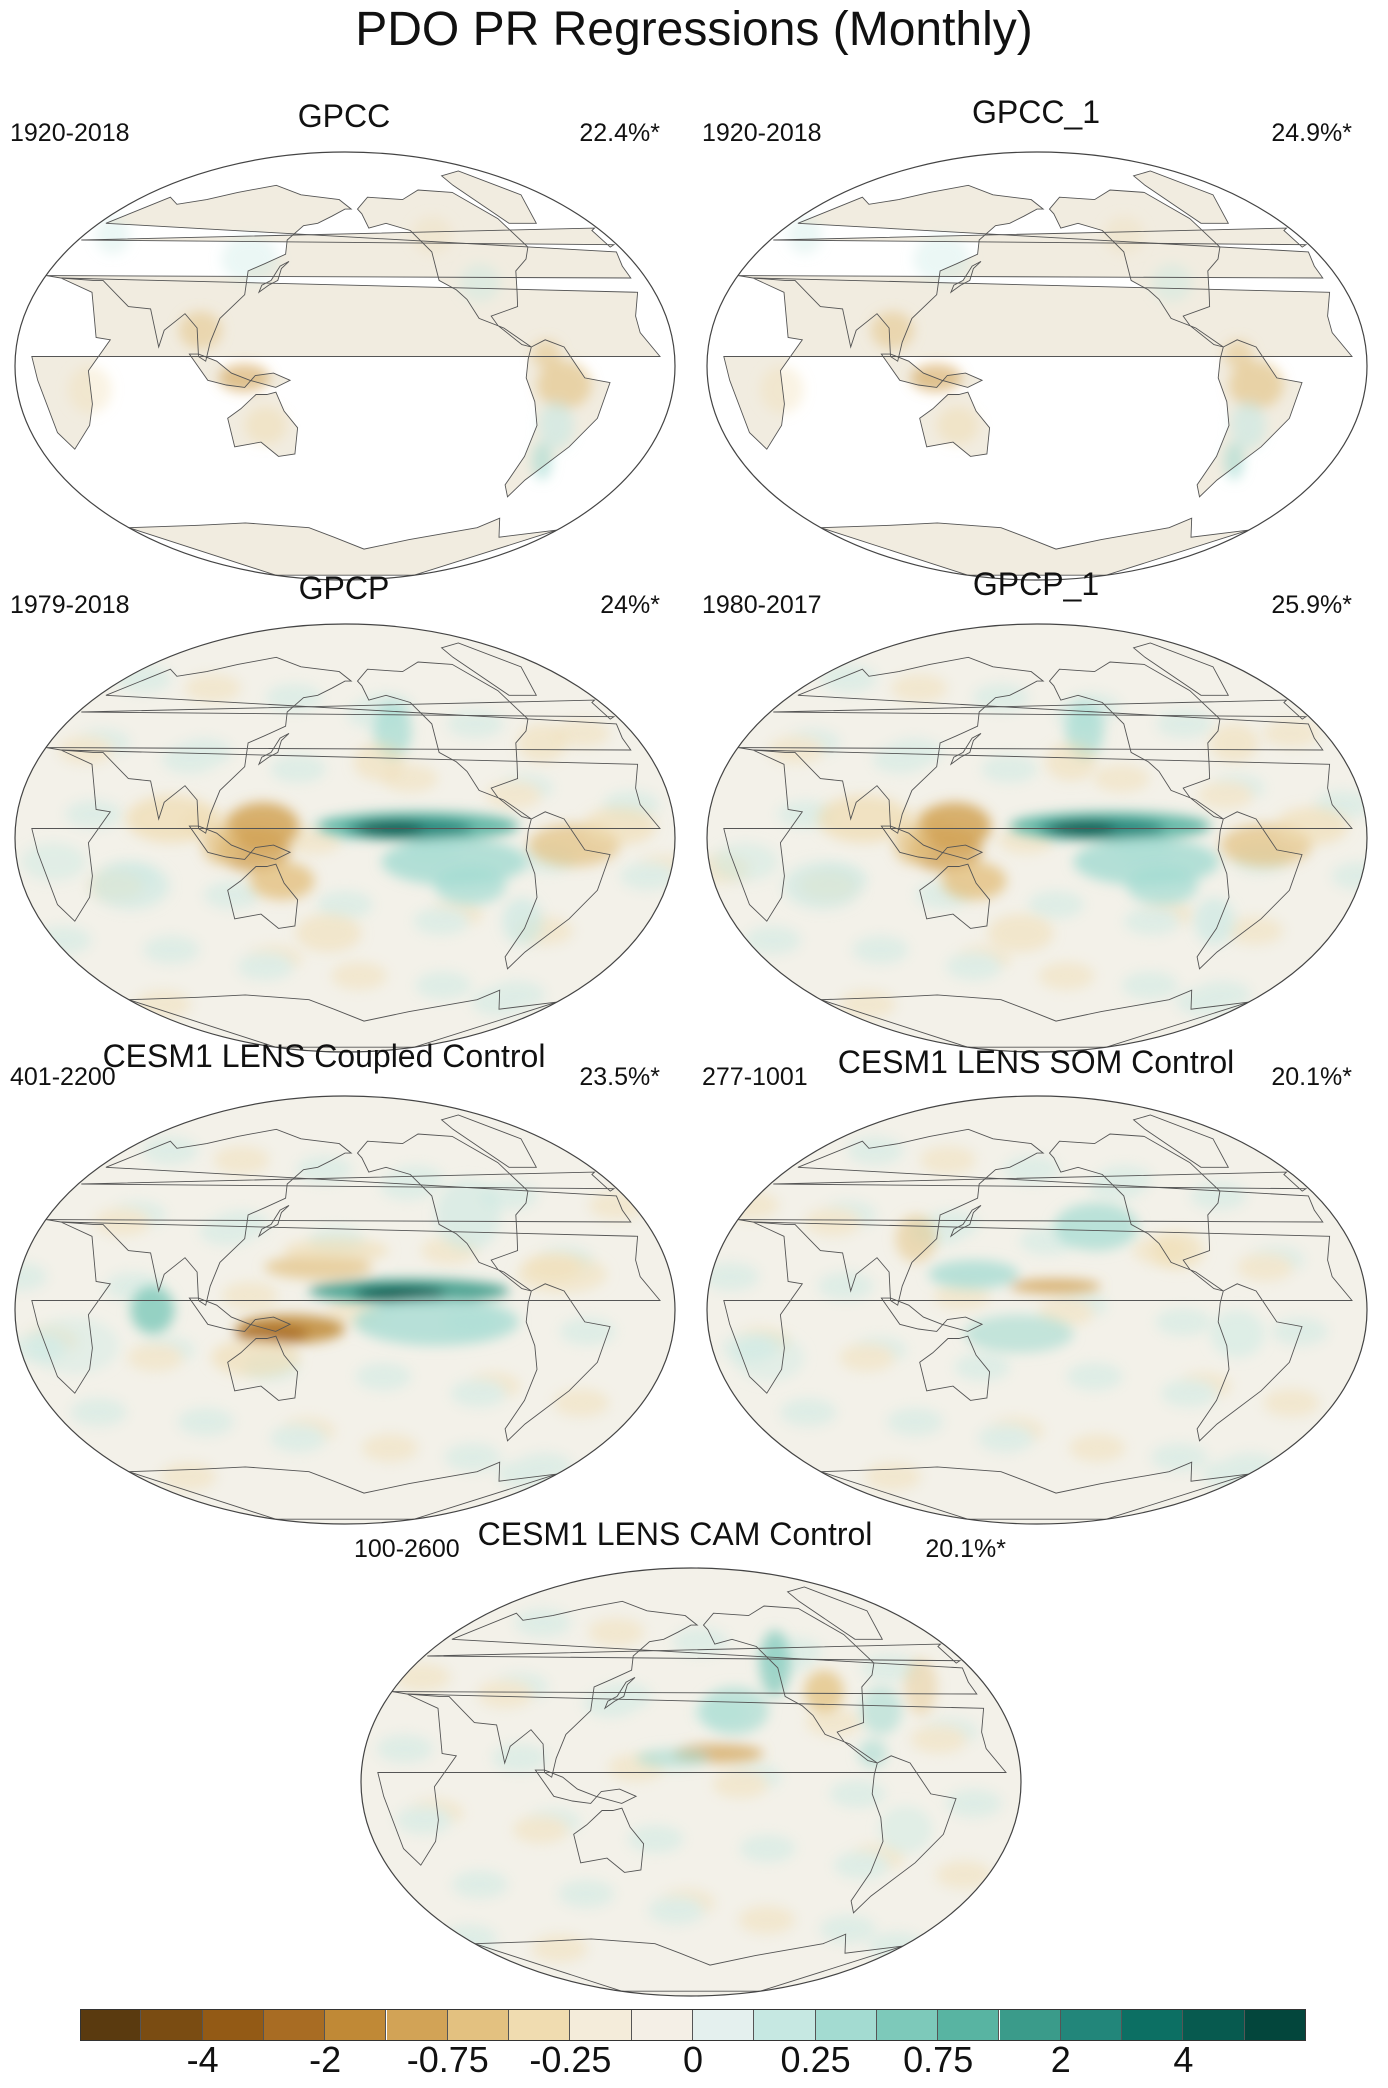 The width and height of the screenshot is (1388, 2088). I want to click on map-panel-gpcc: GPCC 1920-2018 22.4%*, so click(344, 334).